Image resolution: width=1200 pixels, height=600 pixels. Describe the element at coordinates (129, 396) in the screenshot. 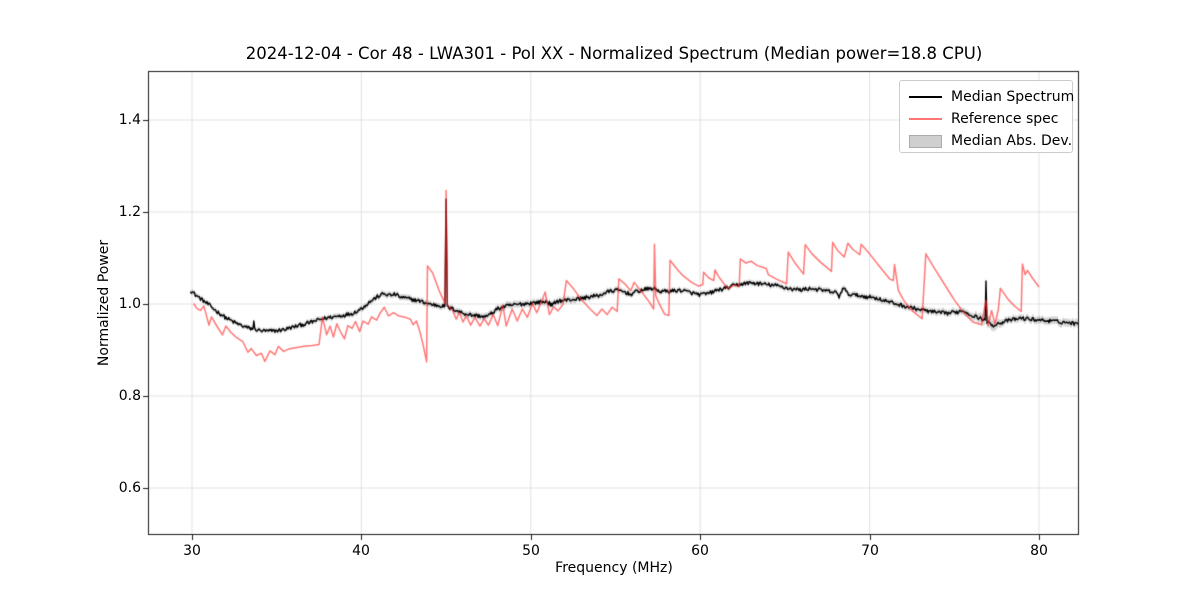

I see `y-tick-label-0-8: 0.8` at that location.